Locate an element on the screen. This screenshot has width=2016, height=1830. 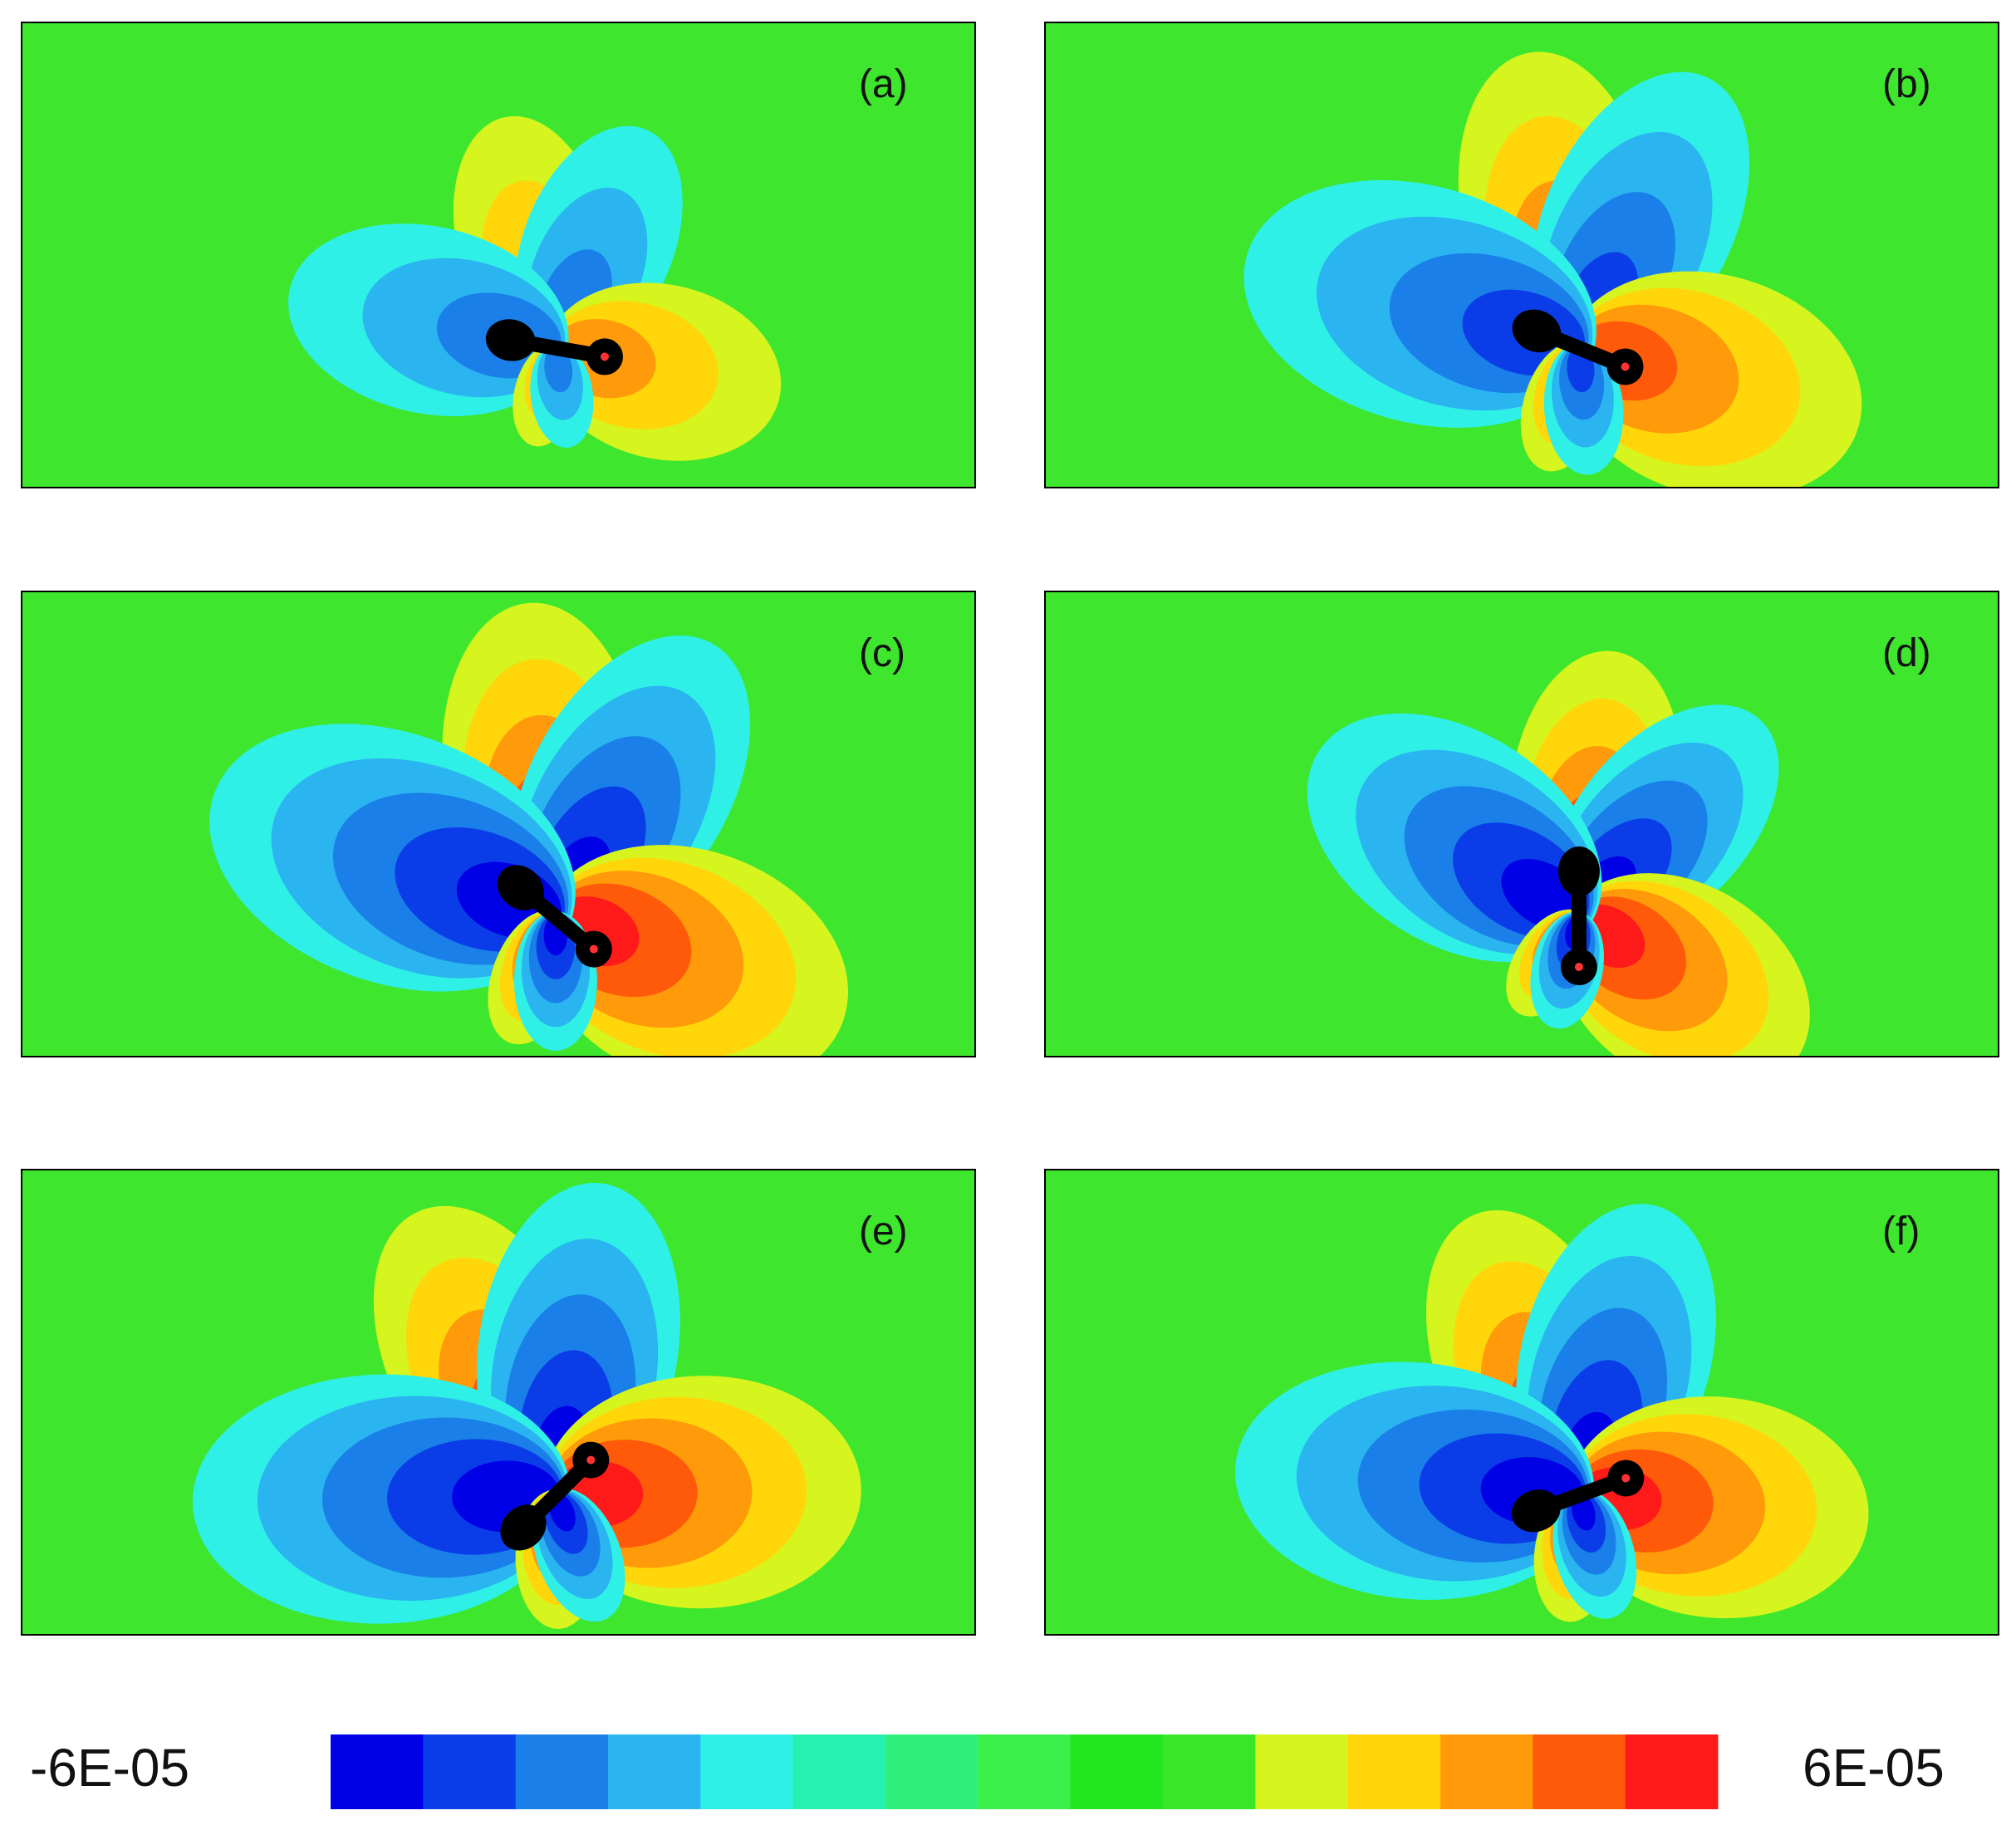
contour-panel-a: (a) is located at coordinates (499, 255).